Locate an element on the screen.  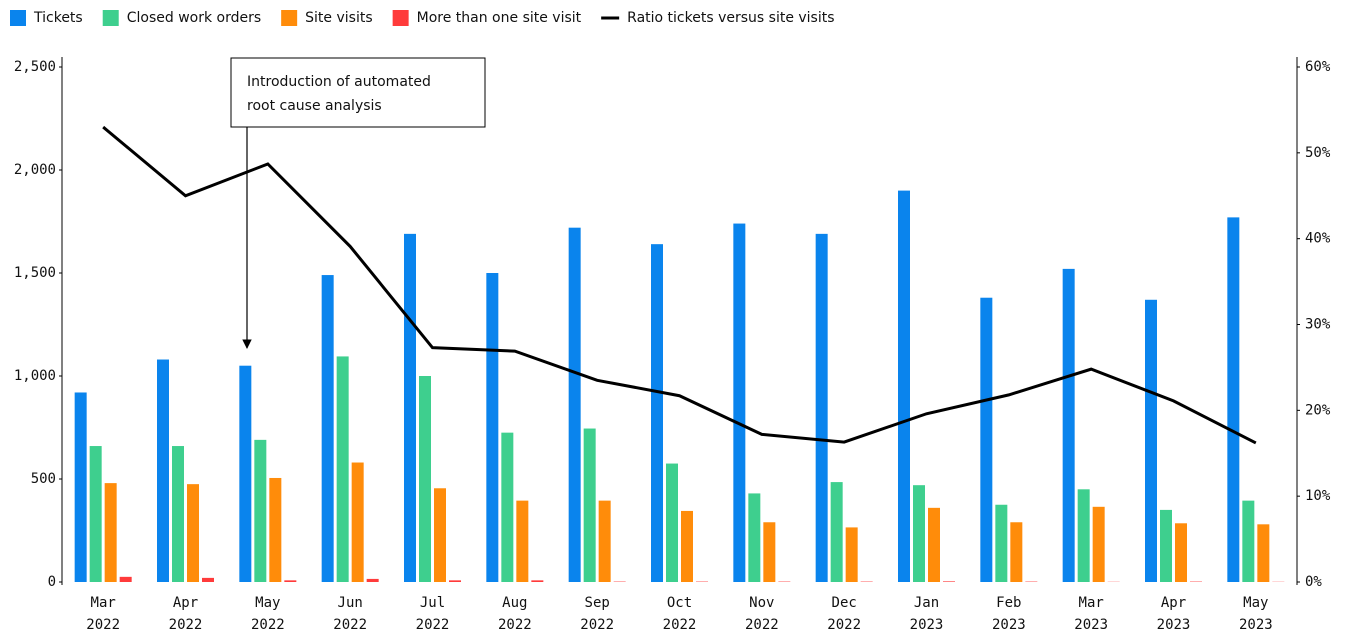
y2-tick-label: 10% is located at coordinates (1318, 496).